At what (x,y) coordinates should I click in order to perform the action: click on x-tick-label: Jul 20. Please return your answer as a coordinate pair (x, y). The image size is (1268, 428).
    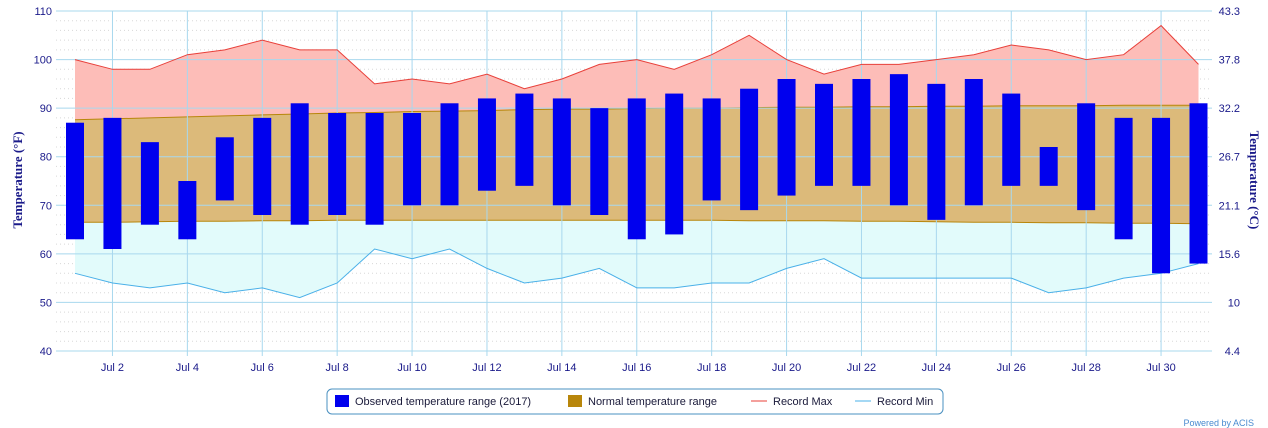
    Looking at the image, I should click on (786, 368).